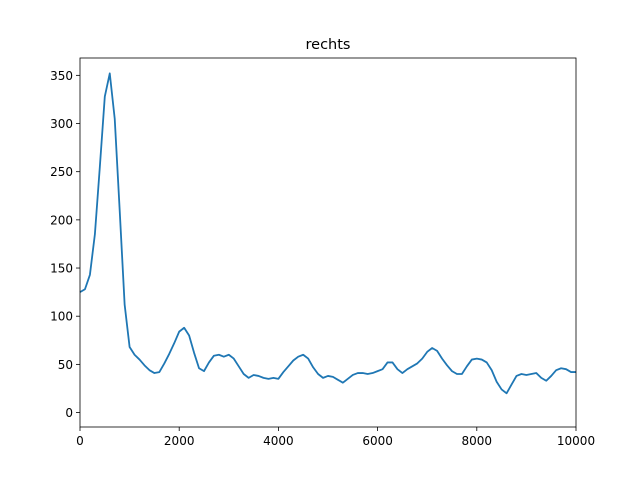  I want to click on y-tick-label: 350, so click(61, 76).